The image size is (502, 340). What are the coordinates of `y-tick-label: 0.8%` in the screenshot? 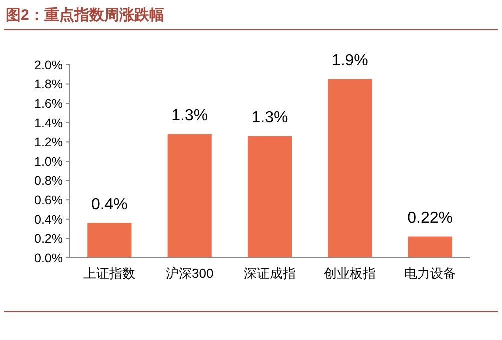 It's located at (48, 181).